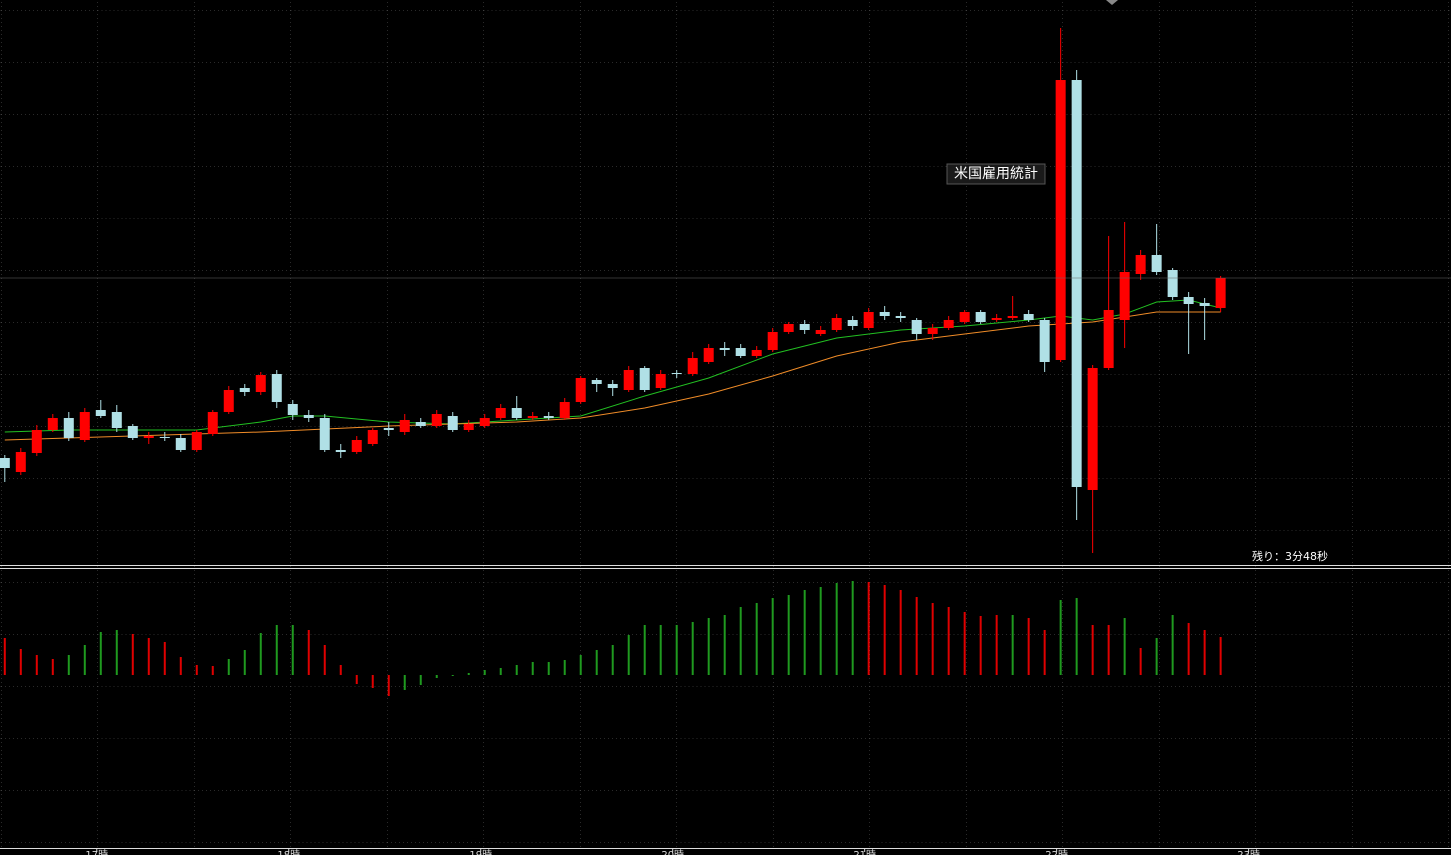 The image size is (1451, 855). Describe the element at coordinates (1056, 852) in the screenshot. I see `x-tick-label: 22時` at that location.